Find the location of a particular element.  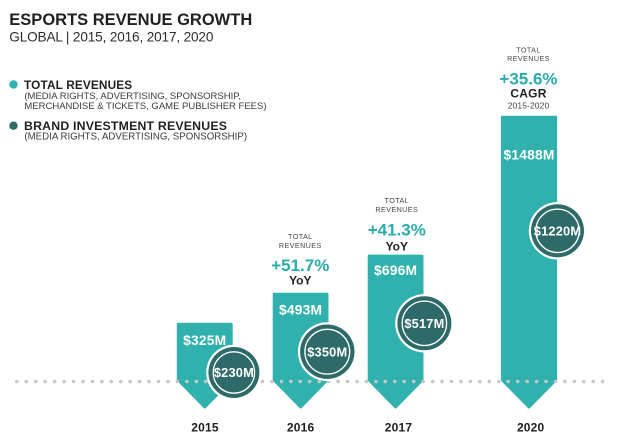

svg-text: 2016 is located at coordinates (301, 428).